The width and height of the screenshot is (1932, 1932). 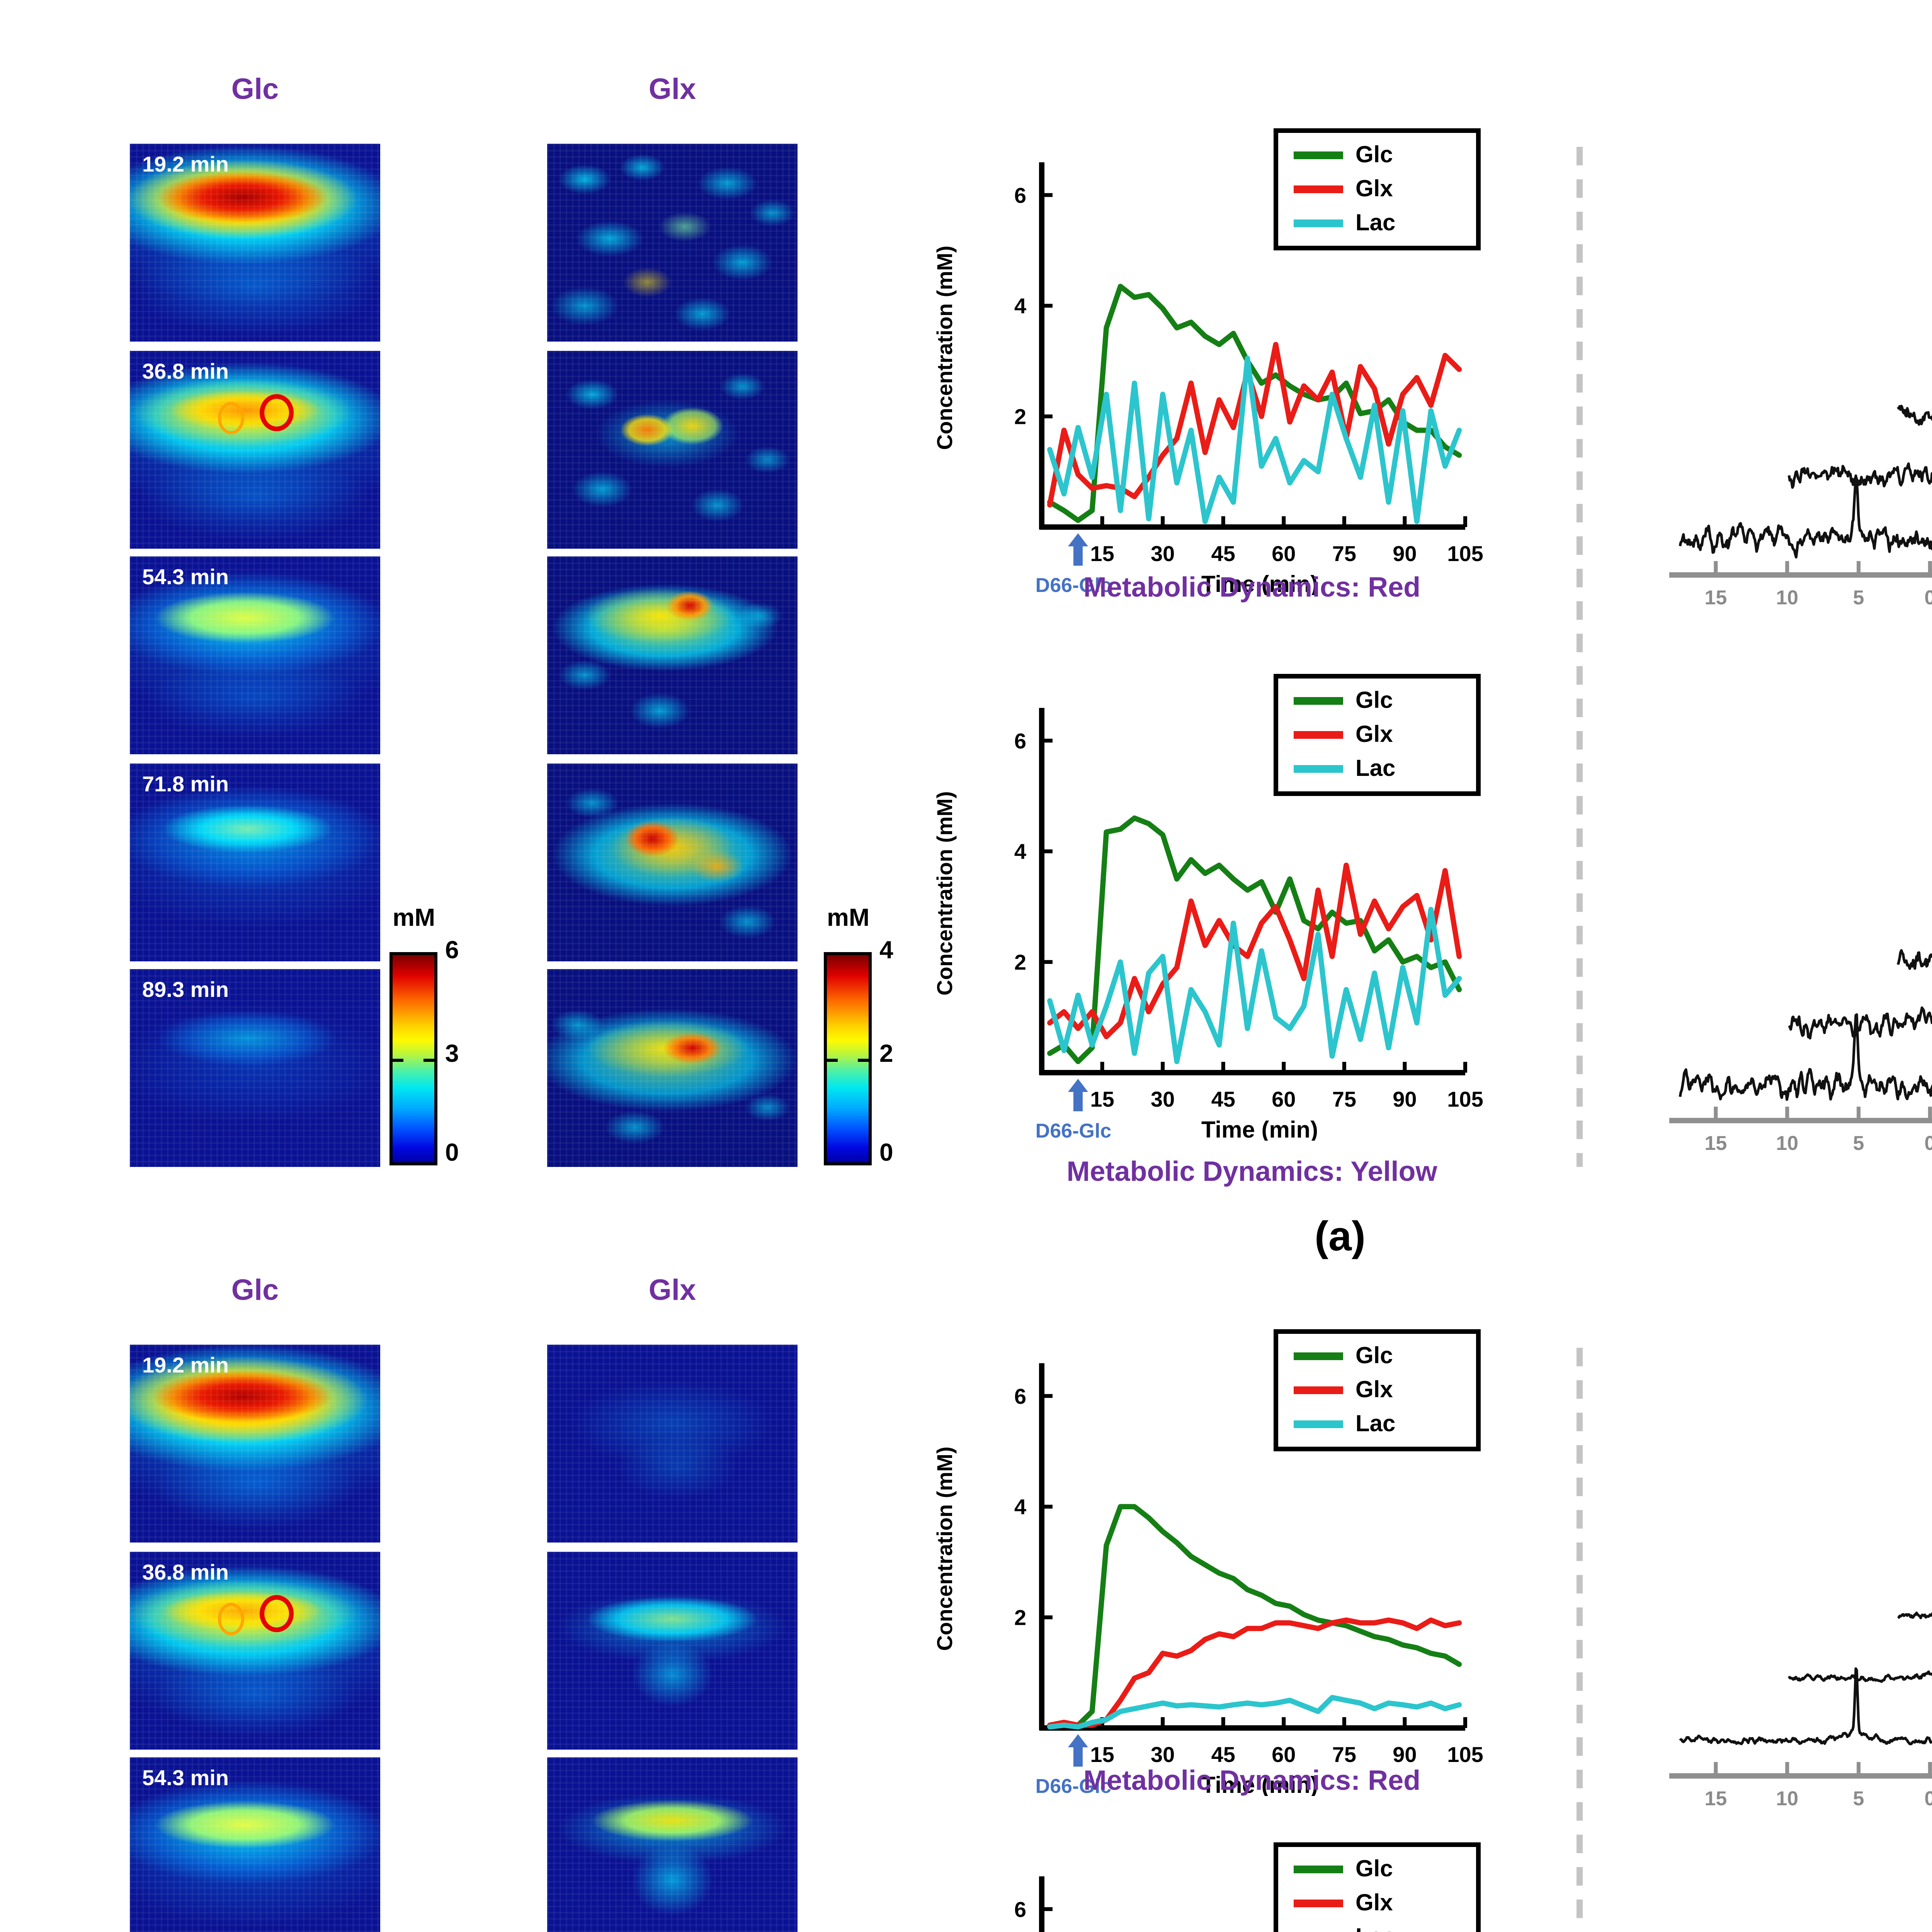 What do you see at coordinates (886, 1055) in the screenshot?
I see `colorbar-mid-tick: 2` at bounding box center [886, 1055].